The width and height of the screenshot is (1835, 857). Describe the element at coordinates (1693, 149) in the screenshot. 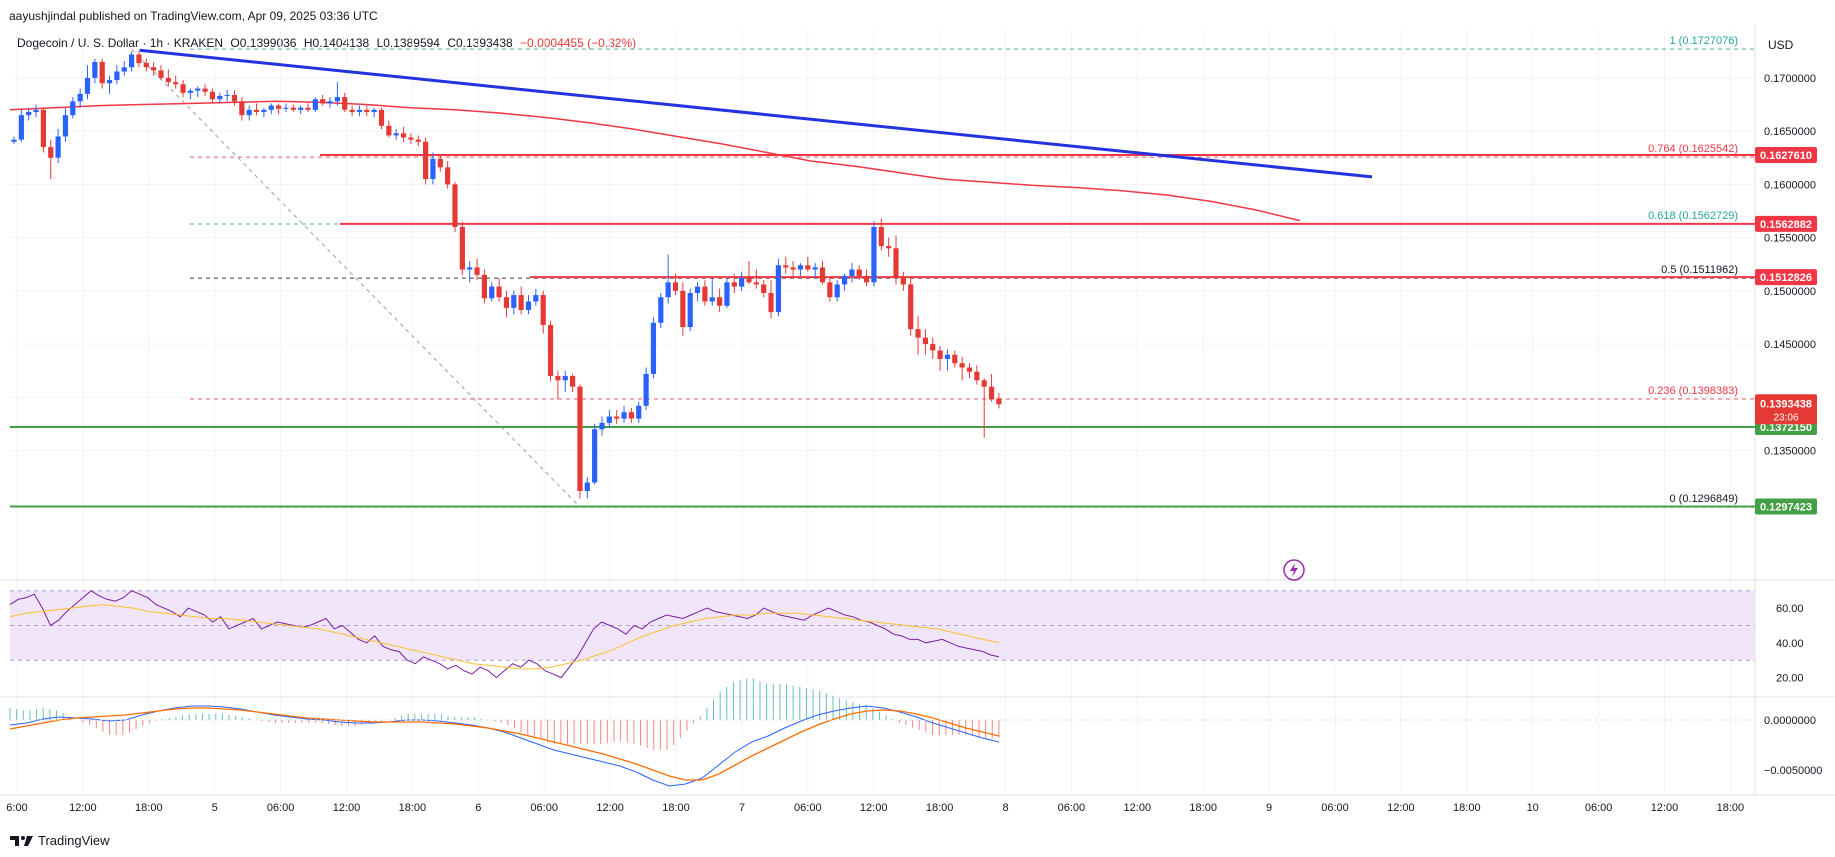

I see `fib-level-label: 0.764 (0.1625542)` at that location.